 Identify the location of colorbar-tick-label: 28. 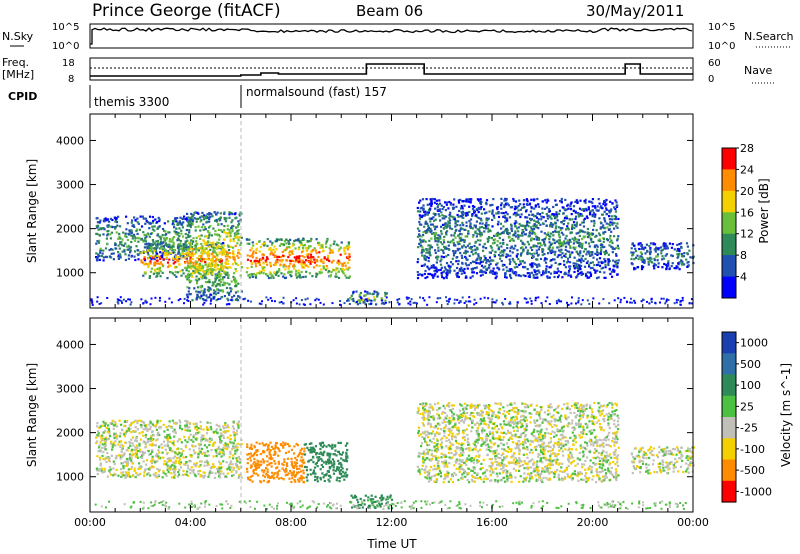
(747, 148).